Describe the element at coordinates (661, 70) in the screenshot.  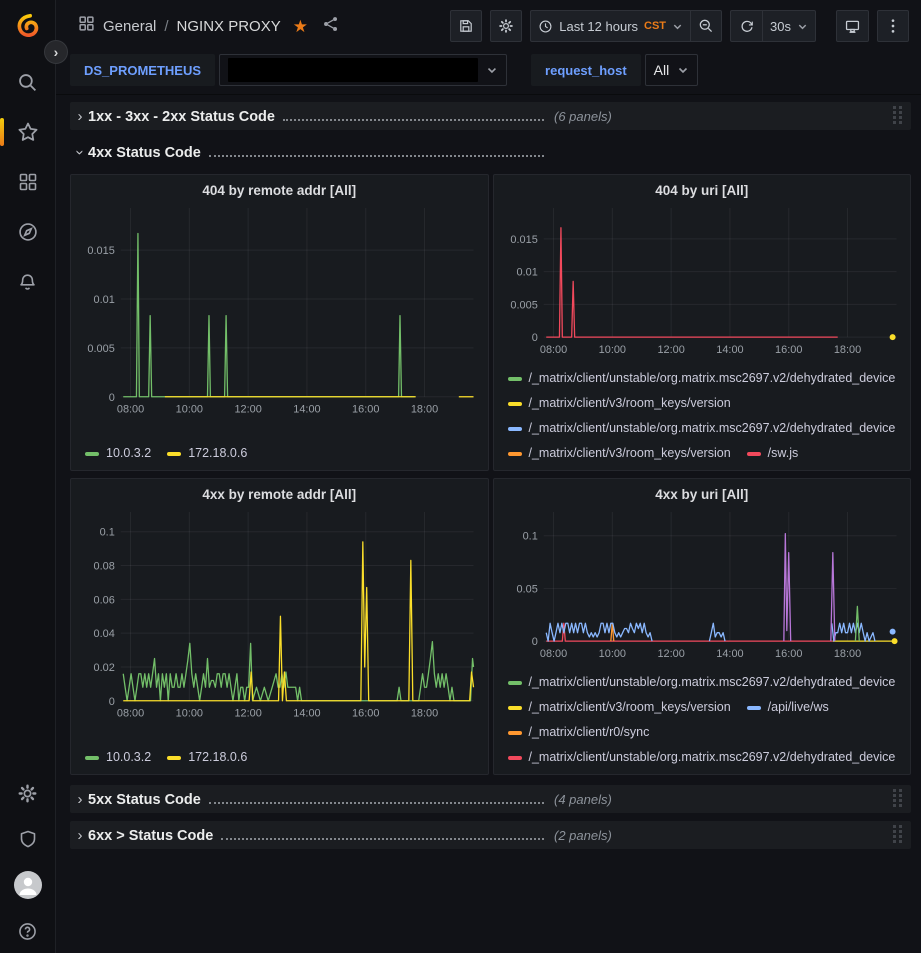
I see `request-host-value: All` at that location.